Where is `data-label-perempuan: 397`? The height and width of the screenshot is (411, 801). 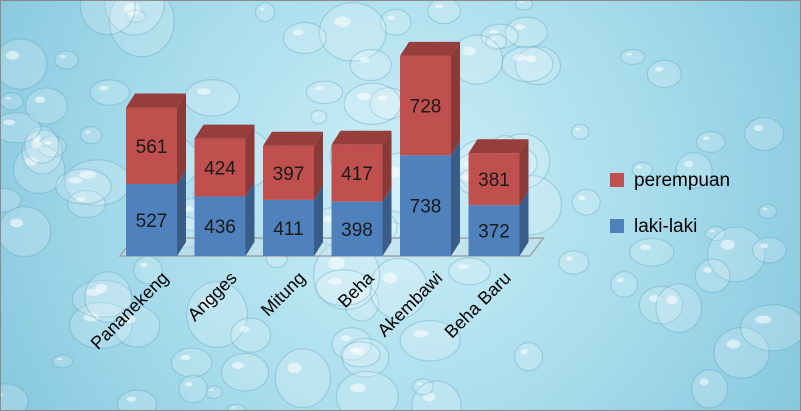
data-label-perempuan: 397 is located at coordinates (289, 174).